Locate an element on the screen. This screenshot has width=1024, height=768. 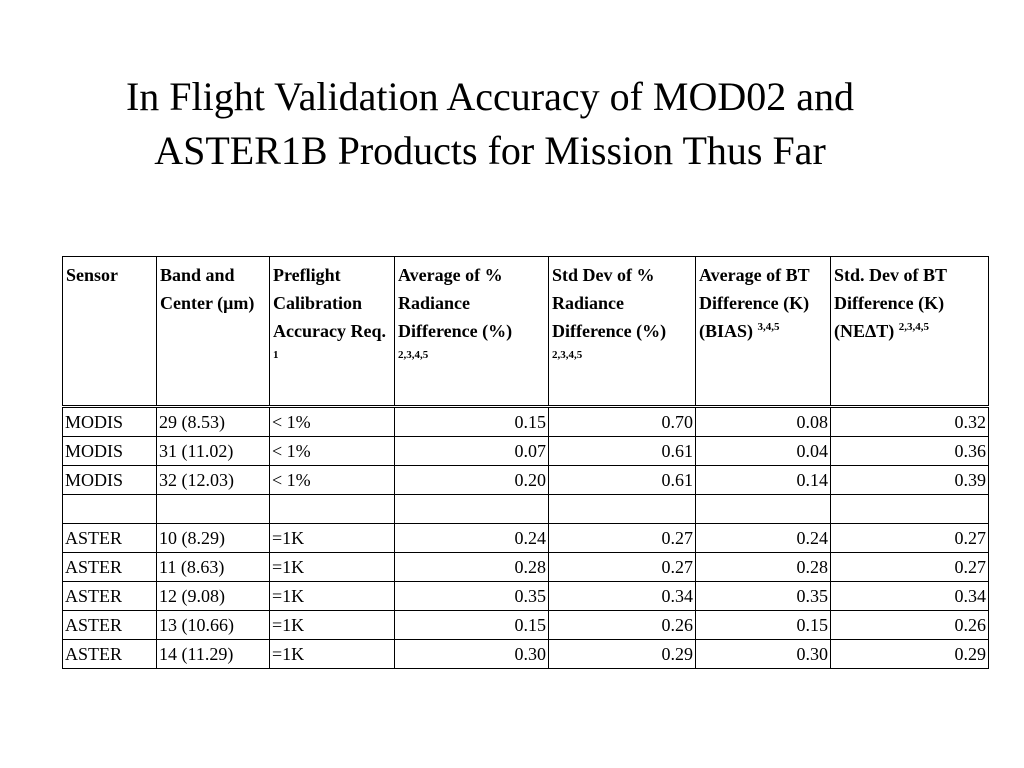
header-avg-bt-diff-footnote: 3,4,5 is located at coordinates (768, 327).